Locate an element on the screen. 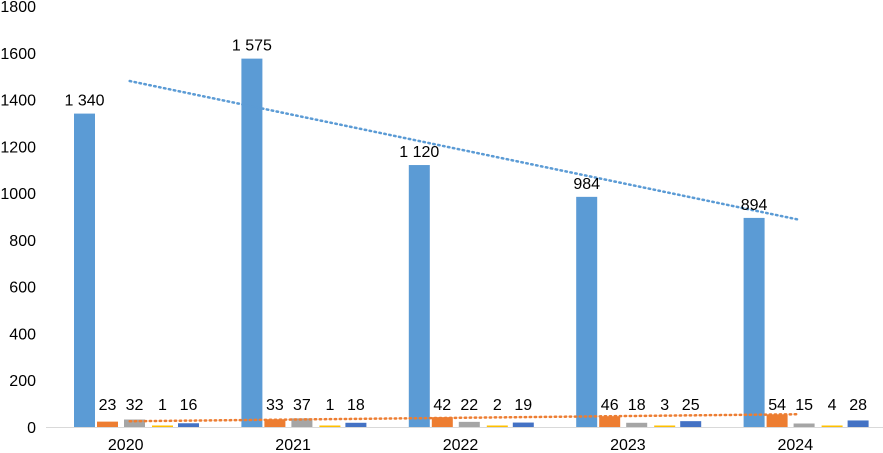  data-label: 28 is located at coordinates (858, 405).